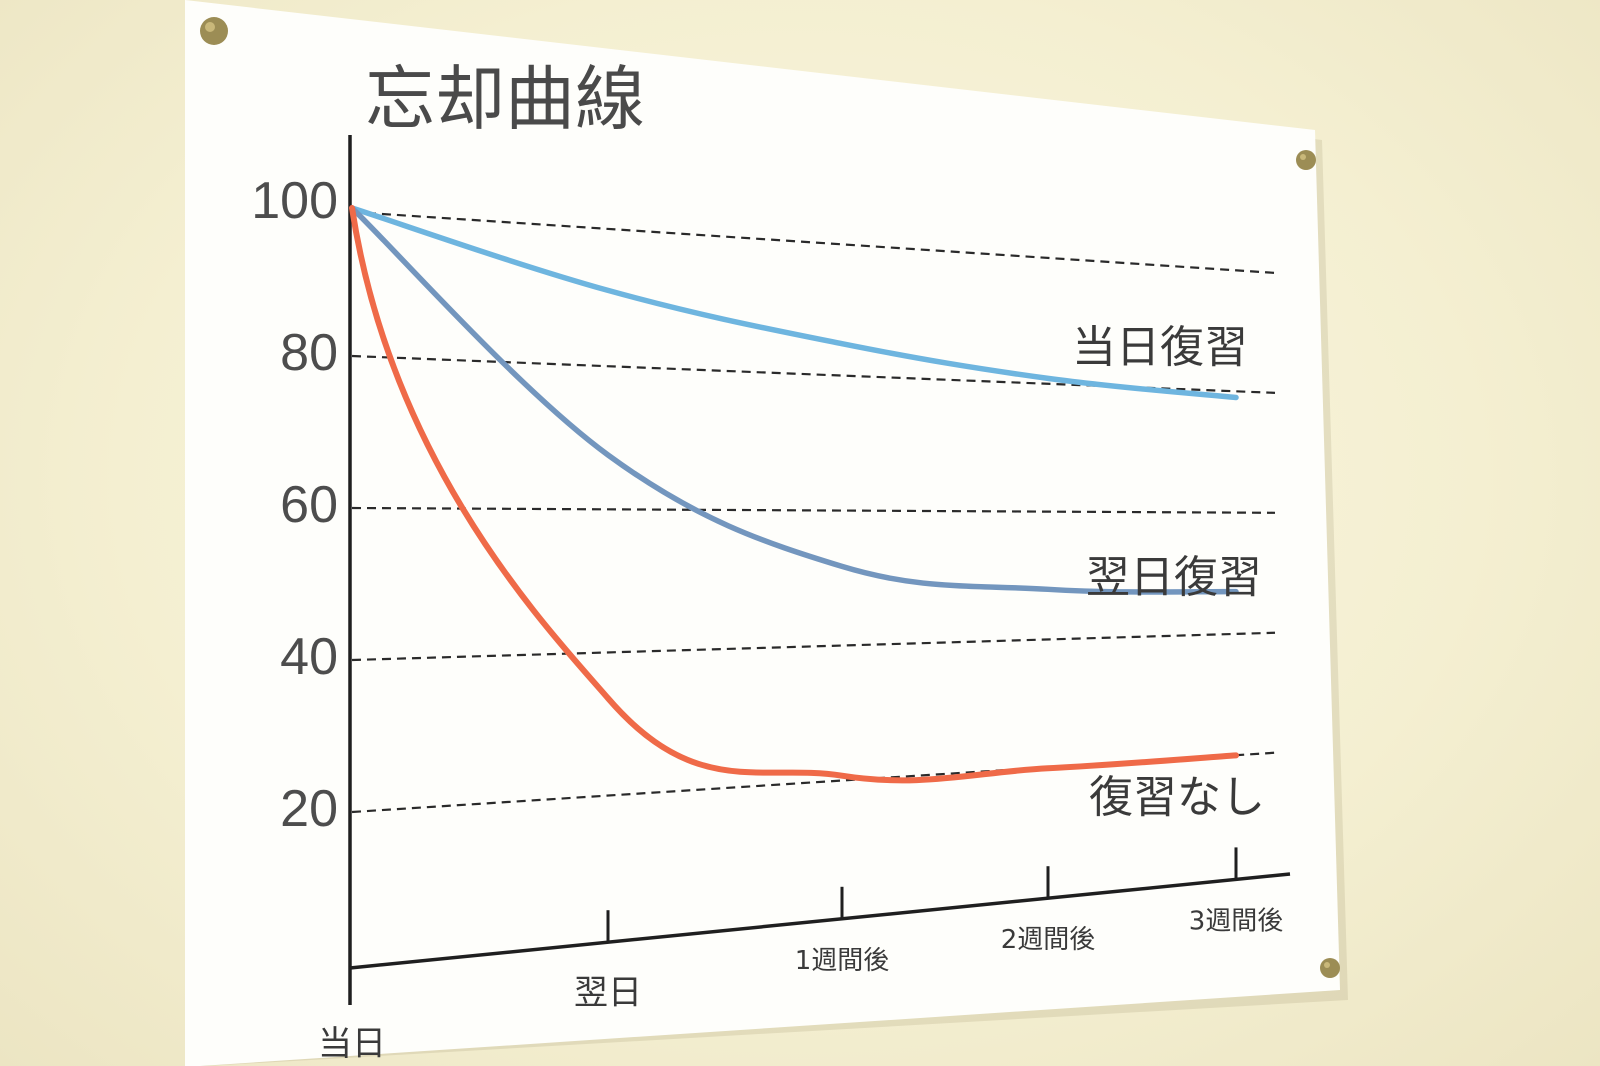 The width and height of the screenshot is (1600, 1066). Describe the element at coordinates (1236, 921) in the screenshot. I see `x-tick-label: 3週間後` at that location.